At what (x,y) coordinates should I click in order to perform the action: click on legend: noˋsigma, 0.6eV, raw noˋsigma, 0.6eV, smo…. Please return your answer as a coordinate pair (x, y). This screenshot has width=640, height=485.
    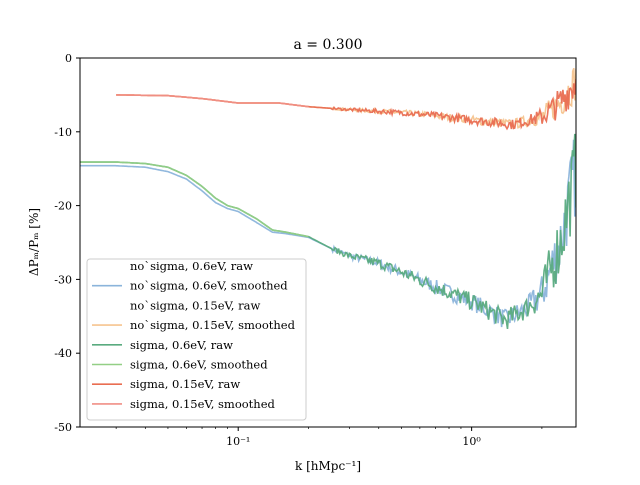
    Looking at the image, I should click on (196, 339).